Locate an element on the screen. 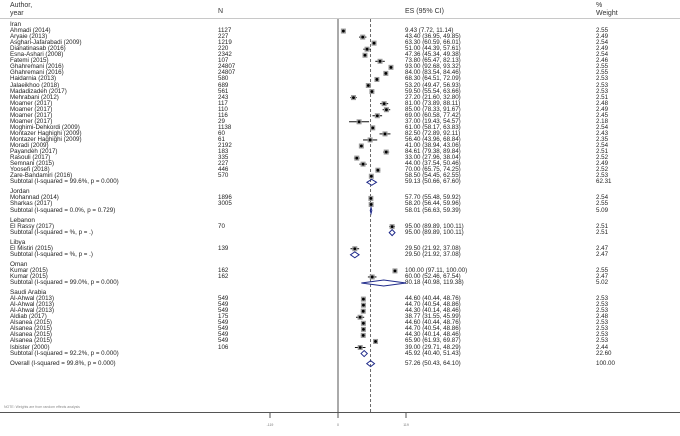 The height and width of the screenshot is (436, 680). study-label: Mehrabani (2012) is located at coordinates (34, 97).